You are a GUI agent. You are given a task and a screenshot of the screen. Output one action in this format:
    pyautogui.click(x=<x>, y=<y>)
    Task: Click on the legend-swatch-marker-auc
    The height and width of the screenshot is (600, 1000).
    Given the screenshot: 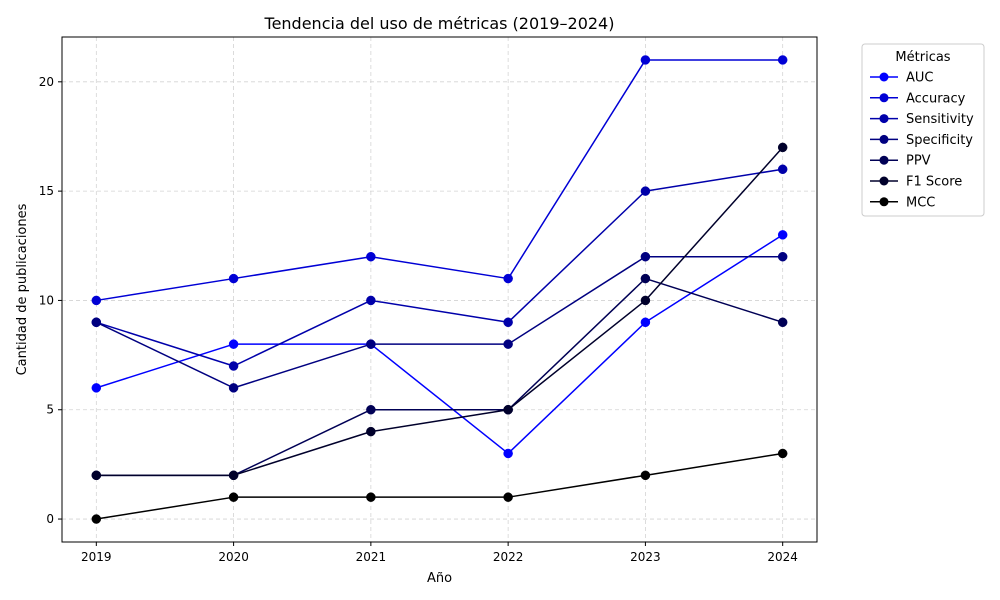 What is the action you would take?
    pyautogui.click(x=884, y=77)
    